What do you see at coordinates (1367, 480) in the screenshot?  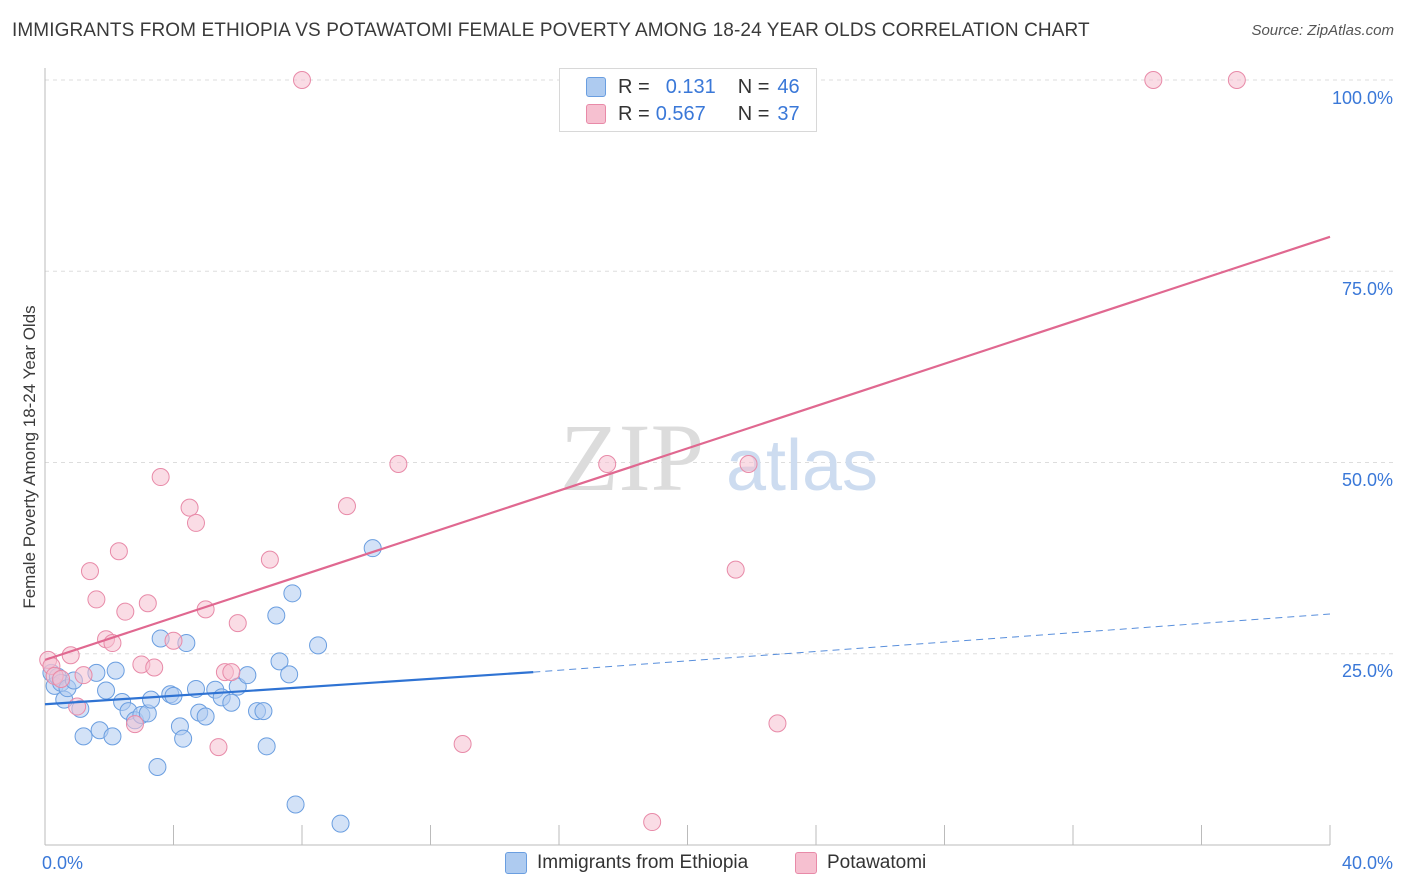 I see `y-tick-label: 50.0%` at bounding box center [1367, 480].